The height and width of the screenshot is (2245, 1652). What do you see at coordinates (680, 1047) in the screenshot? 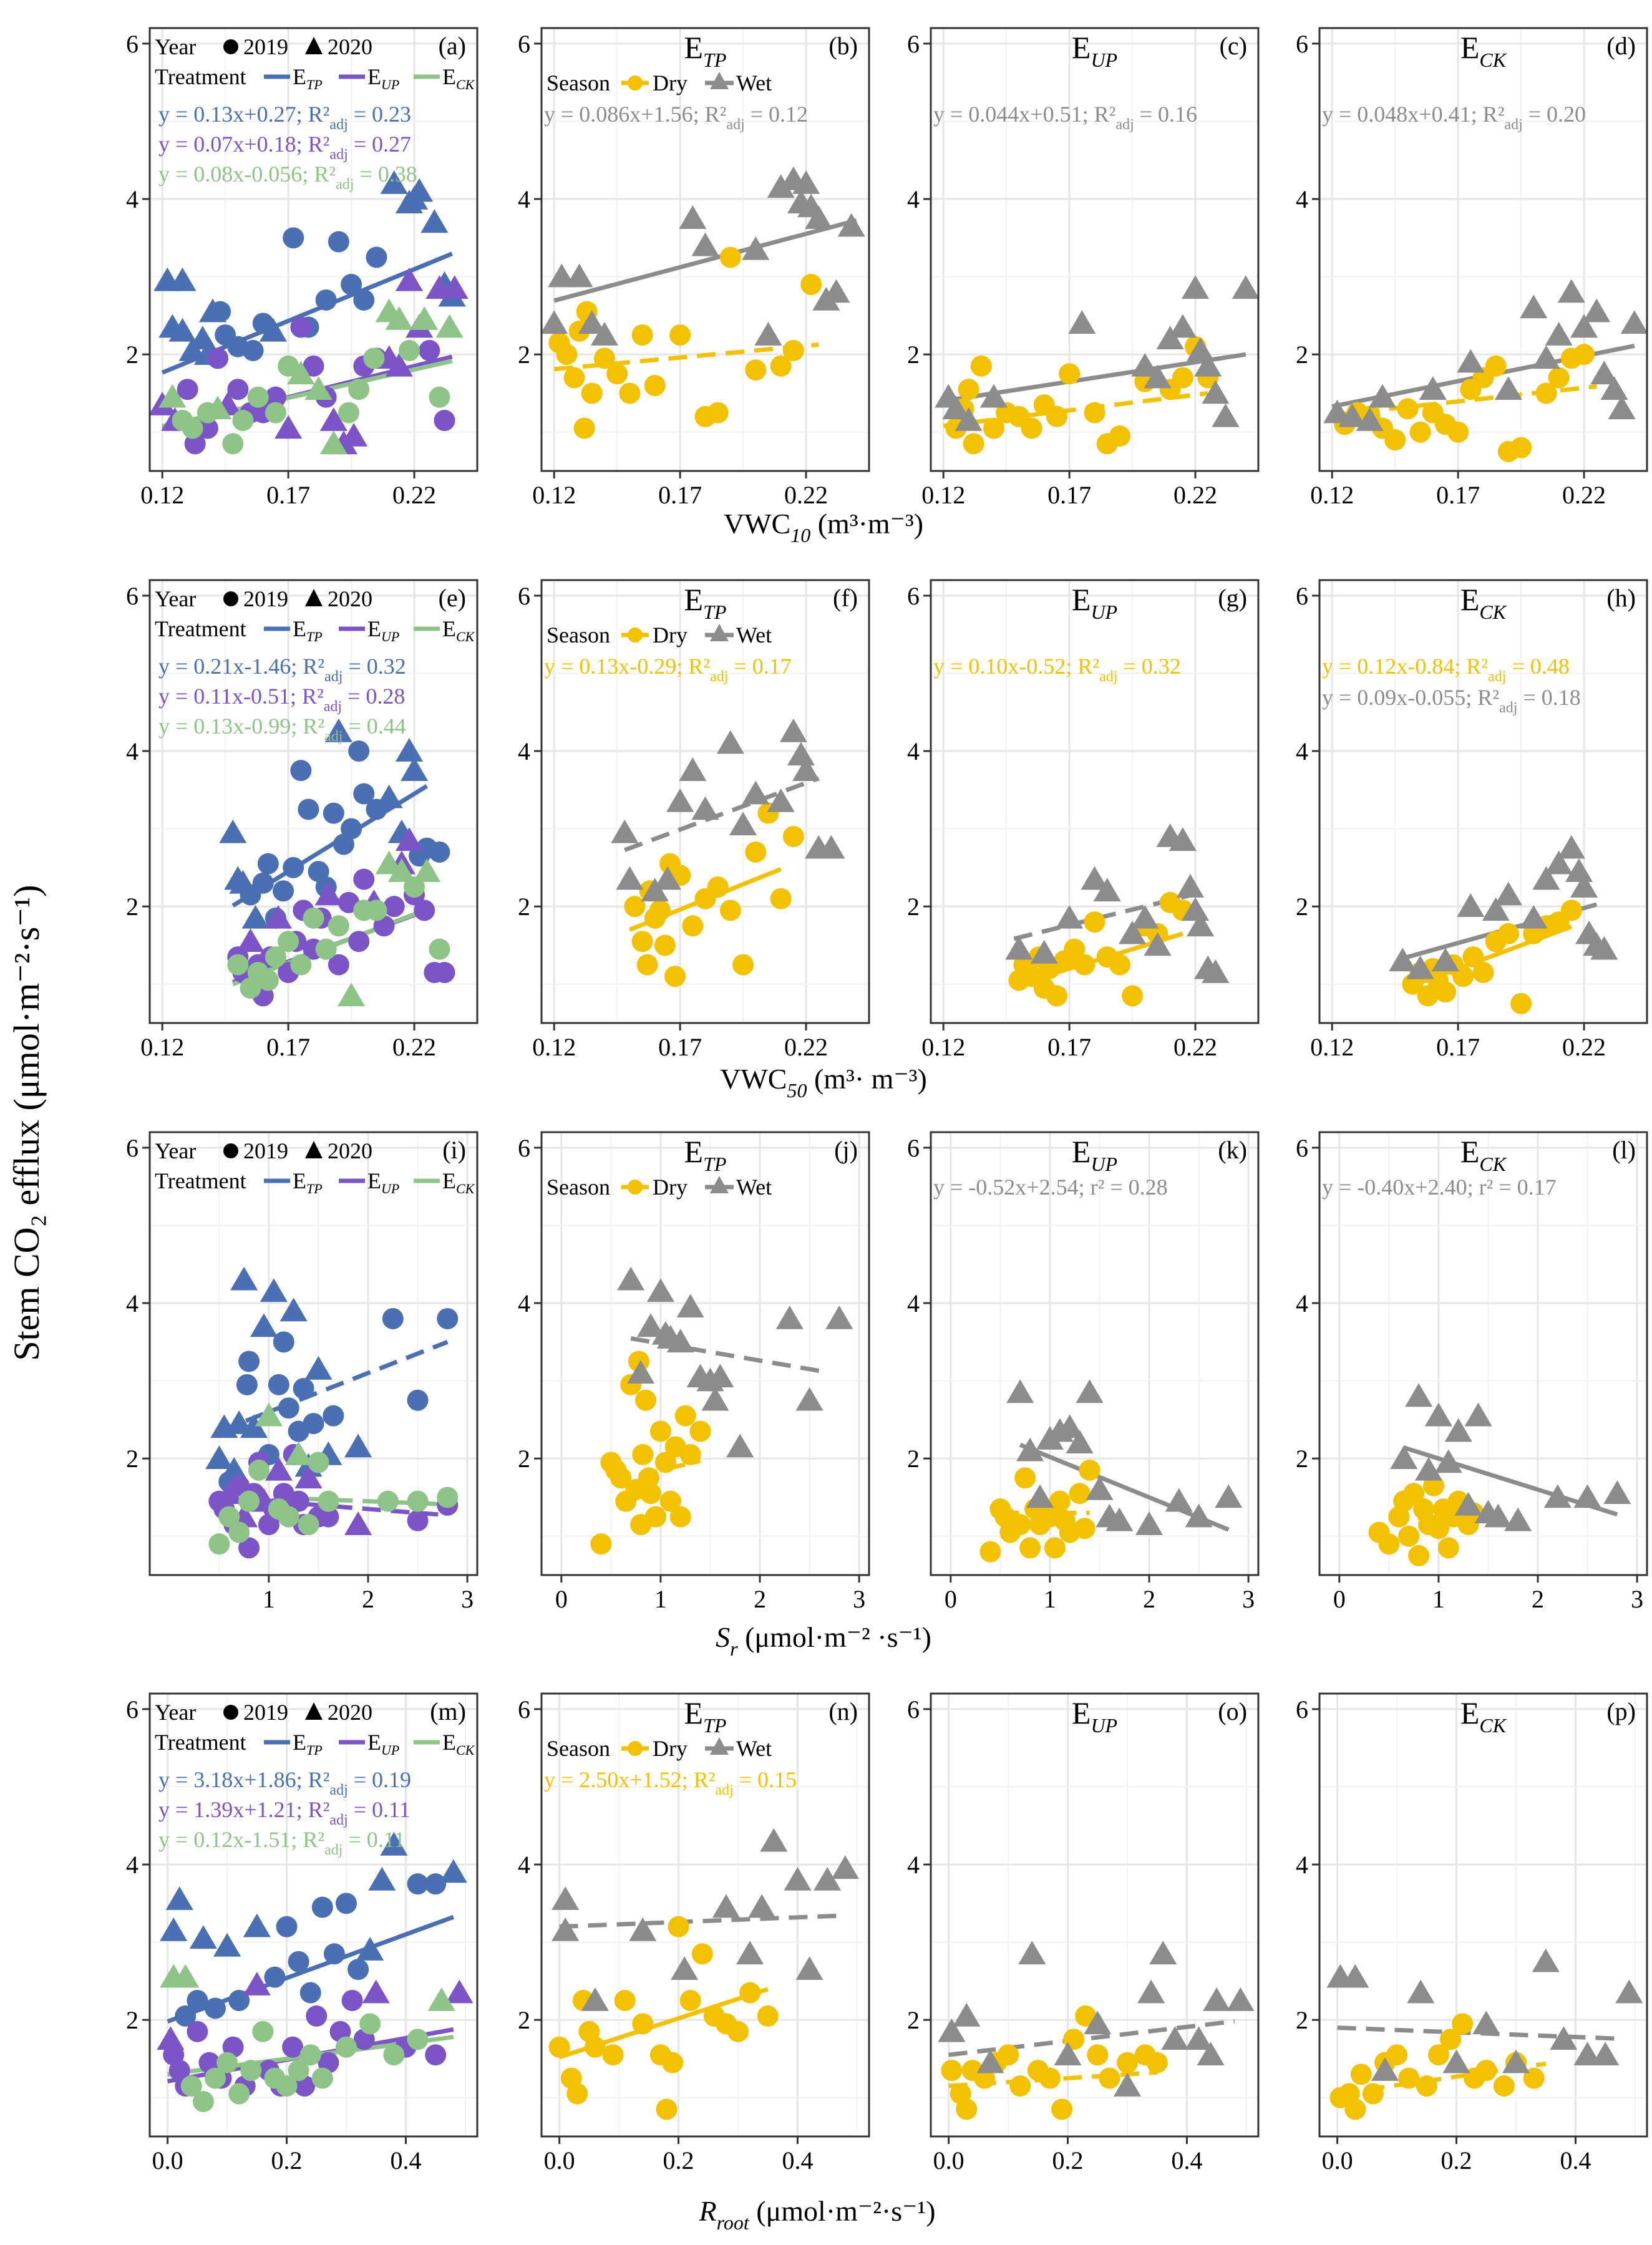
I see `x-tick-label: 0.17` at bounding box center [680, 1047].